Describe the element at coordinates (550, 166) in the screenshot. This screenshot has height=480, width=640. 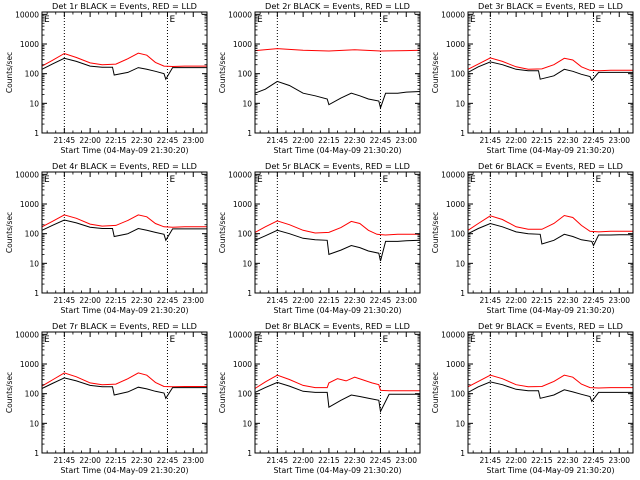
I see `panel-title: Det 6r BLACK = Events, RED = LLD` at that location.